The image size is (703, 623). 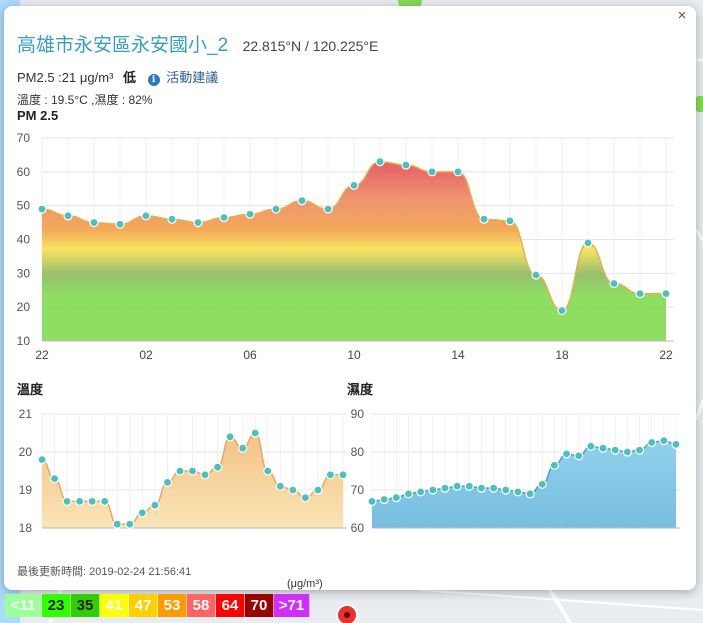 What do you see at coordinates (305, 584) in the screenshot?
I see `legend-unit: (μg/m³)` at bounding box center [305, 584].